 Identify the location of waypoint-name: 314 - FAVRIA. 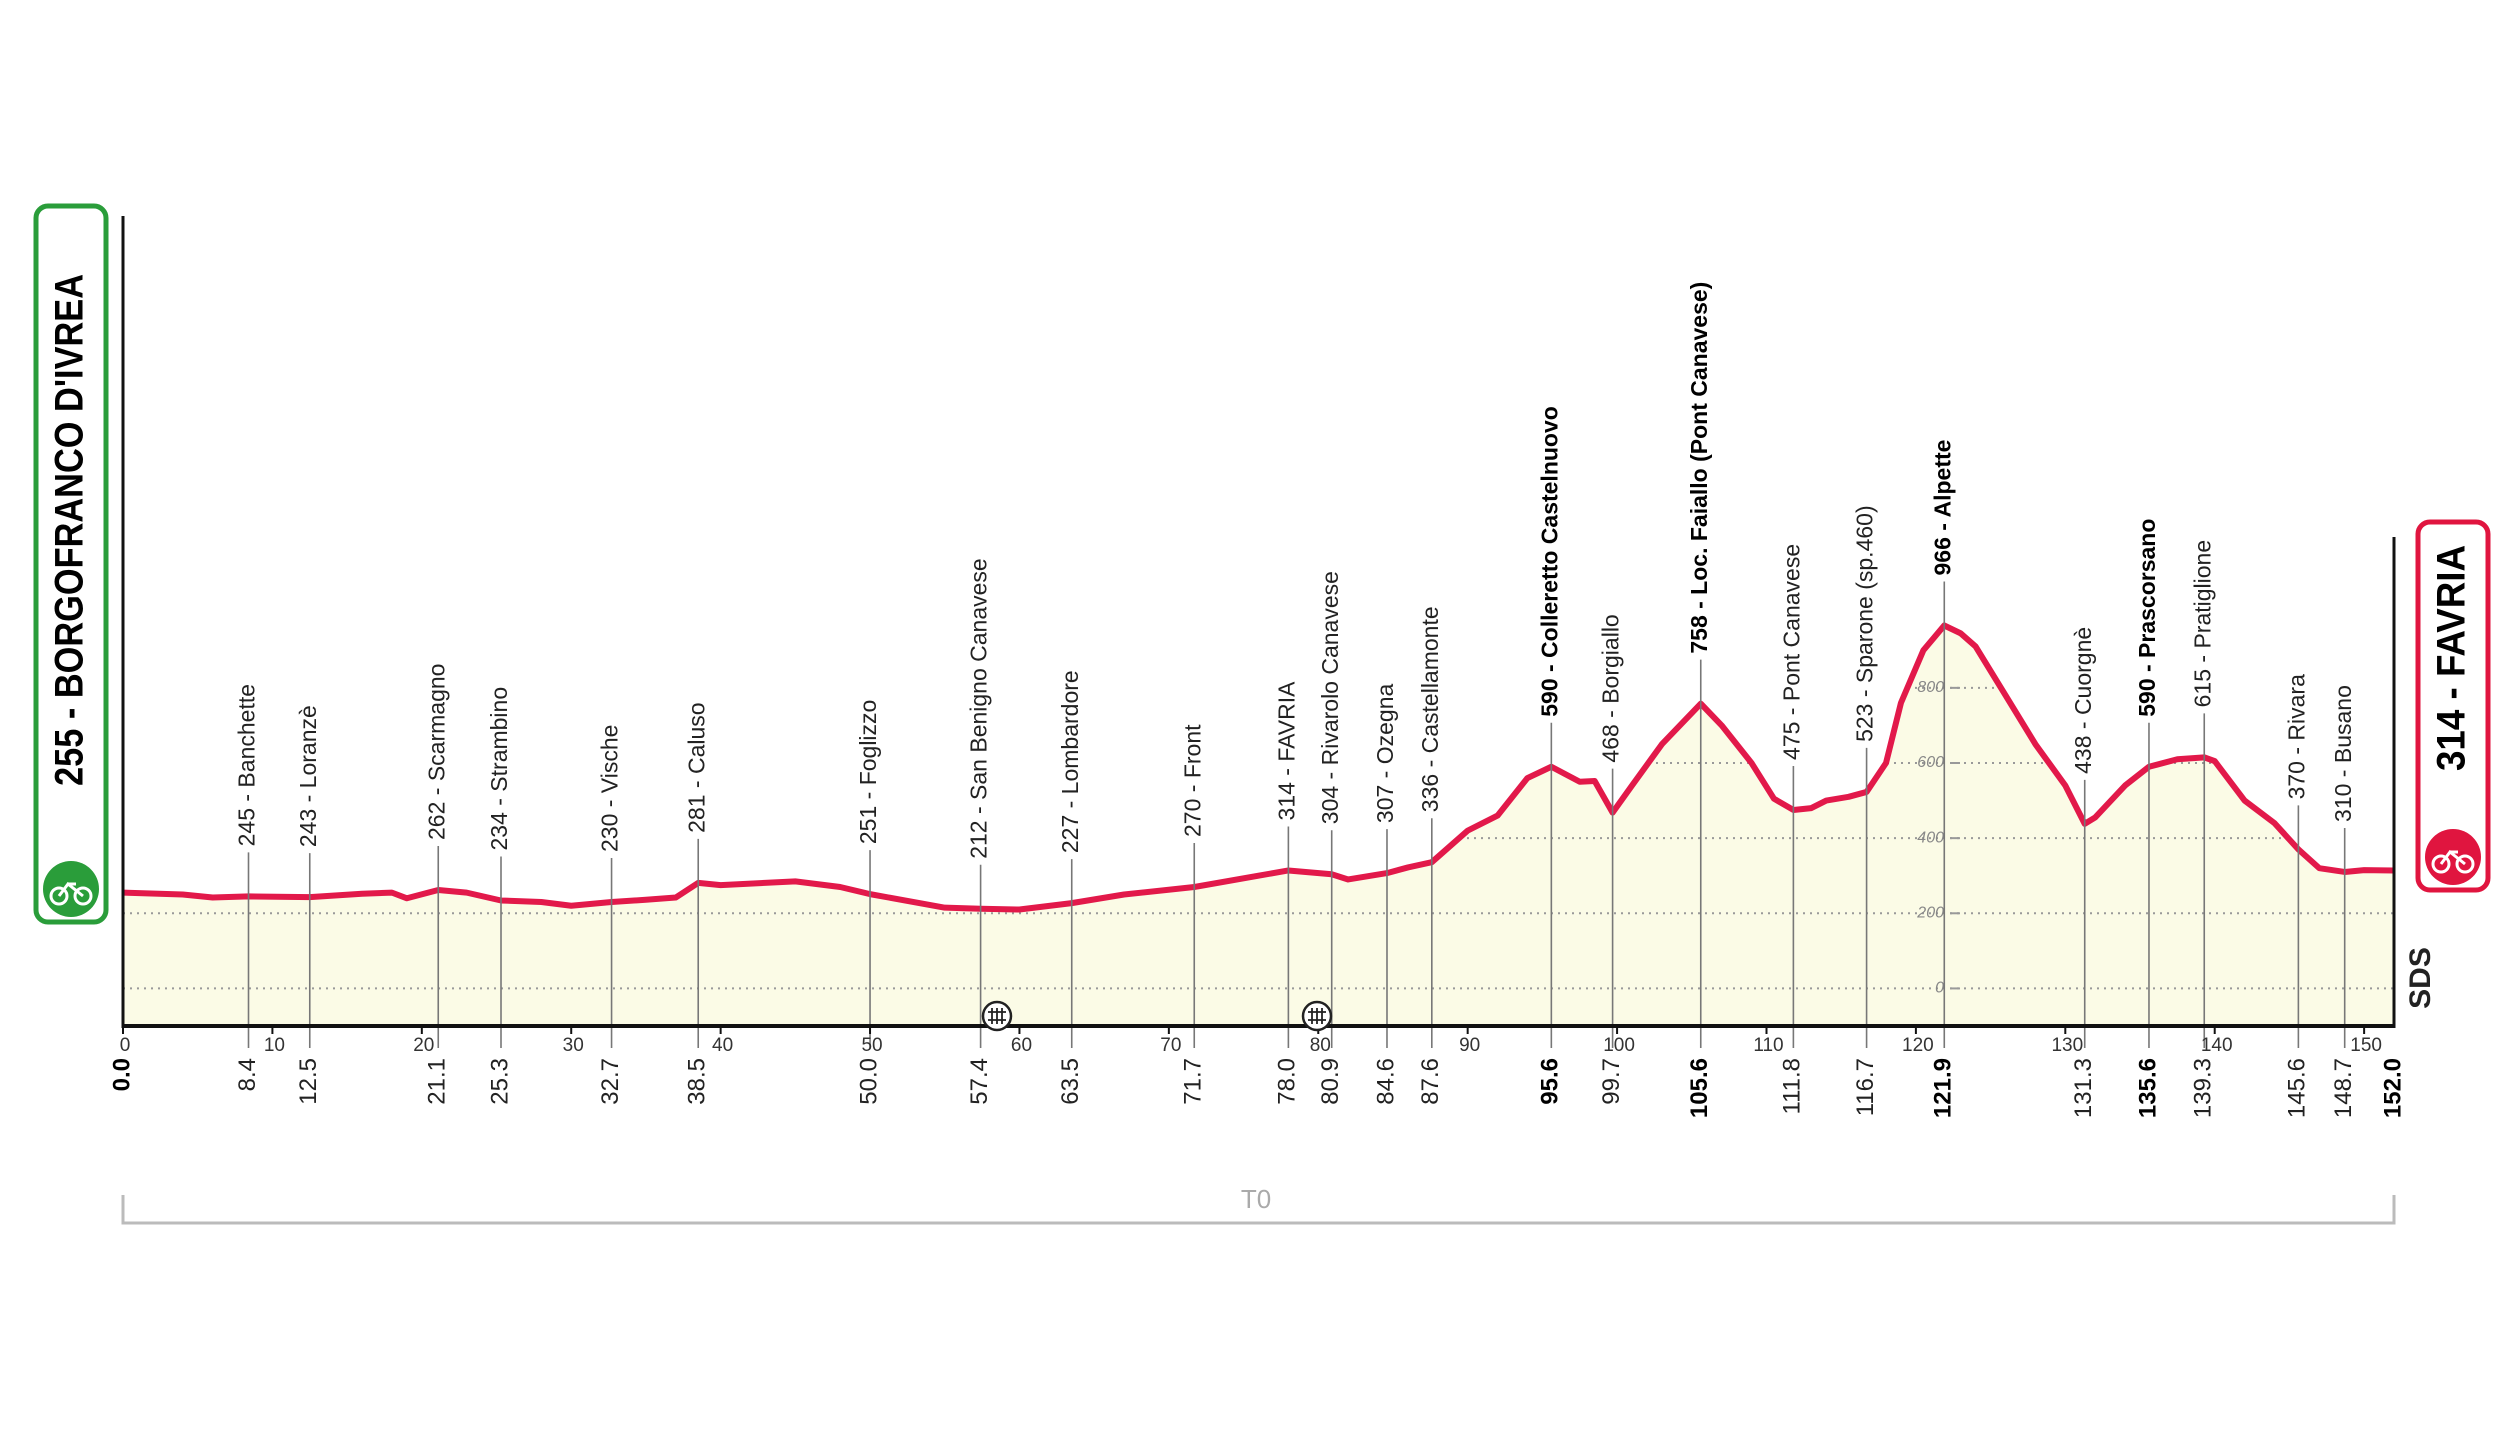
(1286, 751).